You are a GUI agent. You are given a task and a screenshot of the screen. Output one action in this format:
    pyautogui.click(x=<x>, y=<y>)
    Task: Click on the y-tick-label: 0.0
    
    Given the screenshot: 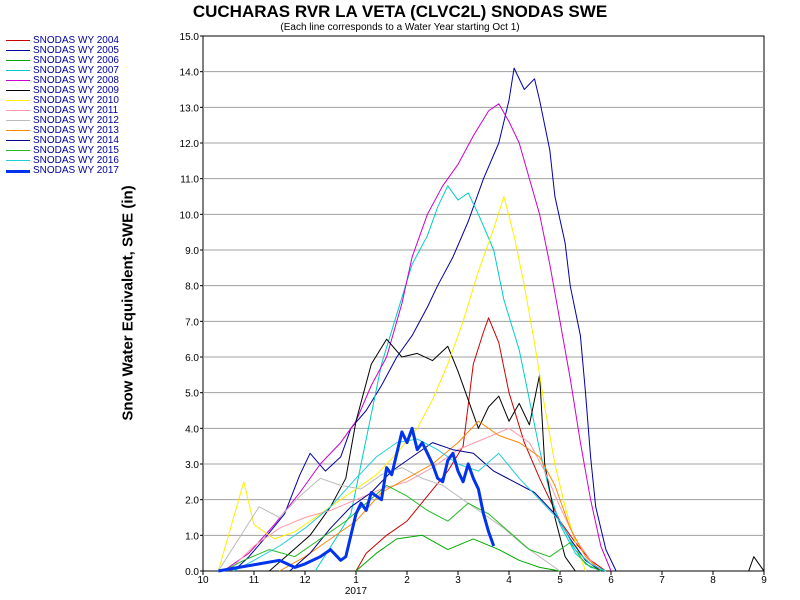 What is the action you would take?
    pyautogui.click(x=192, y=572)
    